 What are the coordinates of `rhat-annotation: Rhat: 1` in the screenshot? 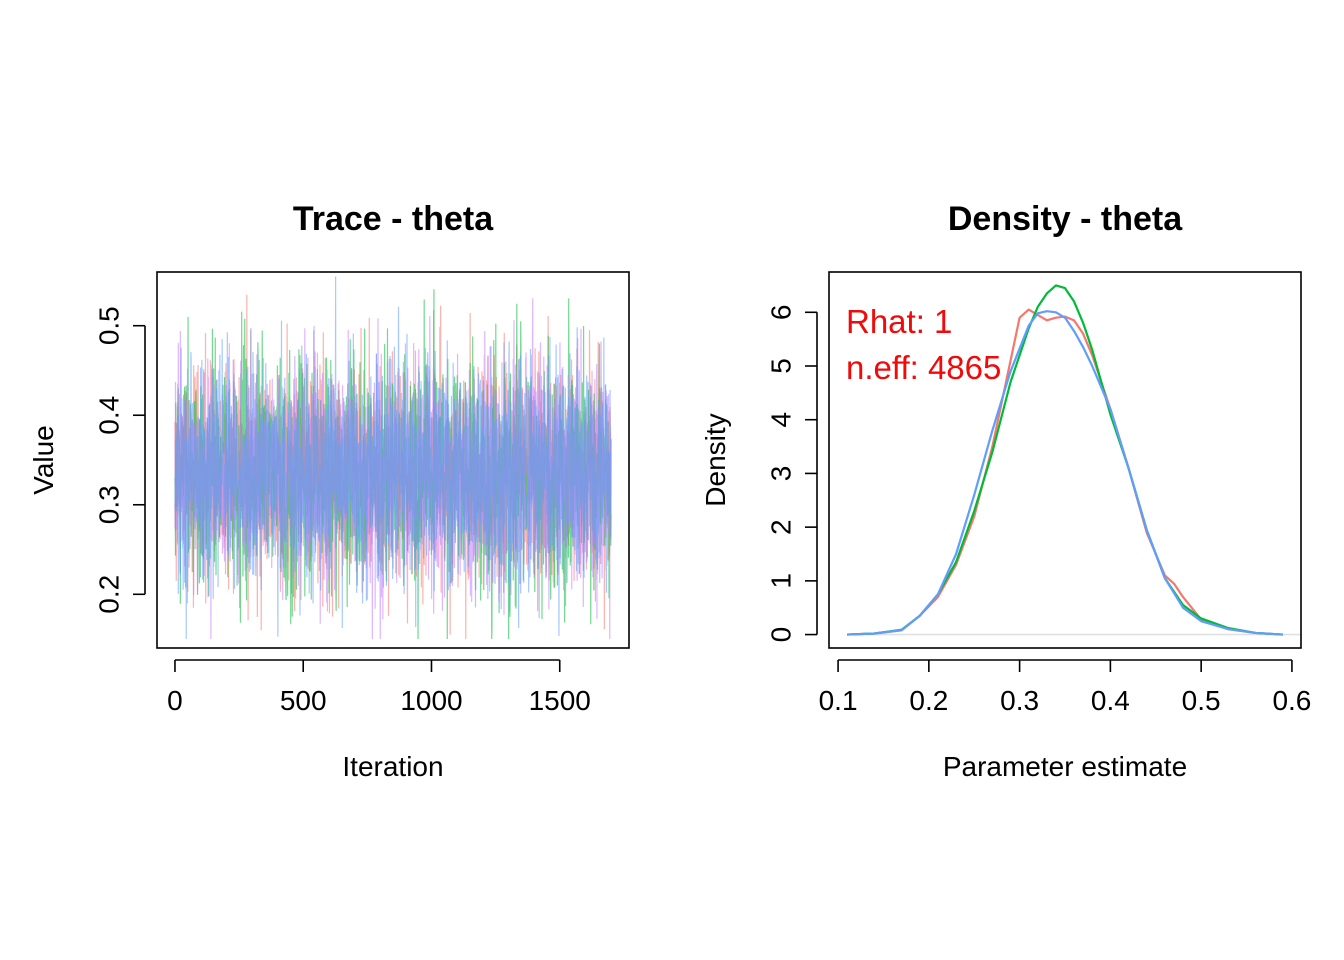 It's located at (899, 321).